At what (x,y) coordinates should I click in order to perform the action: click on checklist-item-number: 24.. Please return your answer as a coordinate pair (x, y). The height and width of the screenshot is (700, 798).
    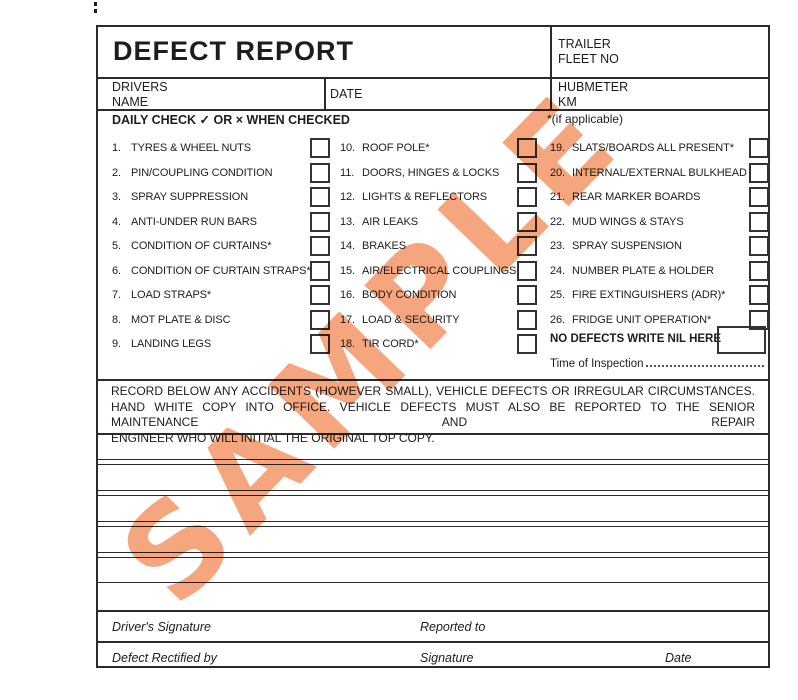
    Looking at the image, I should click on (557, 270).